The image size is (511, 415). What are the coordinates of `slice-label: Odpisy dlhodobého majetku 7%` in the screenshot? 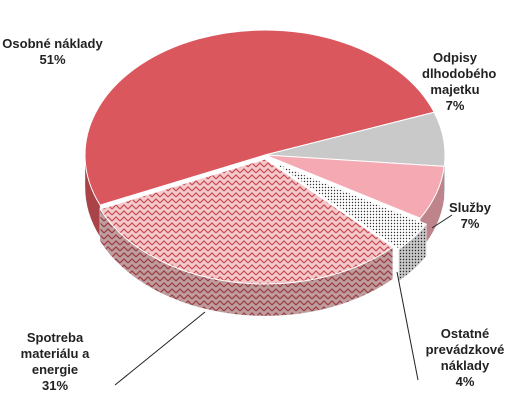 It's located at (455, 82).